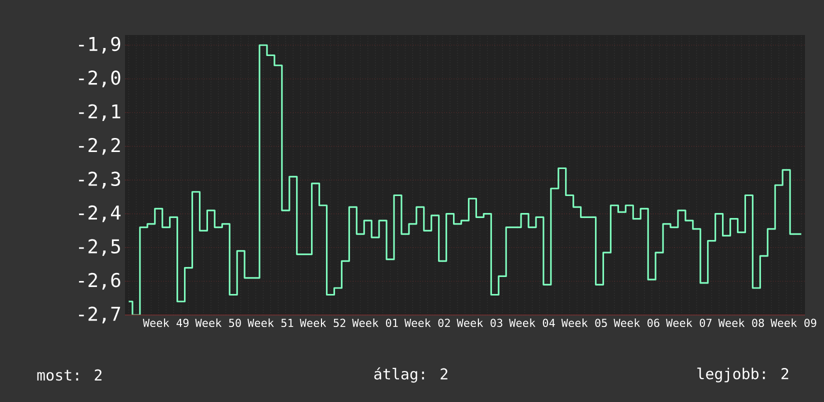 Image resolution: width=824 pixels, height=402 pixels. What do you see at coordinates (99, 146) in the screenshot?
I see `y-tick-label: -2,2` at bounding box center [99, 146].